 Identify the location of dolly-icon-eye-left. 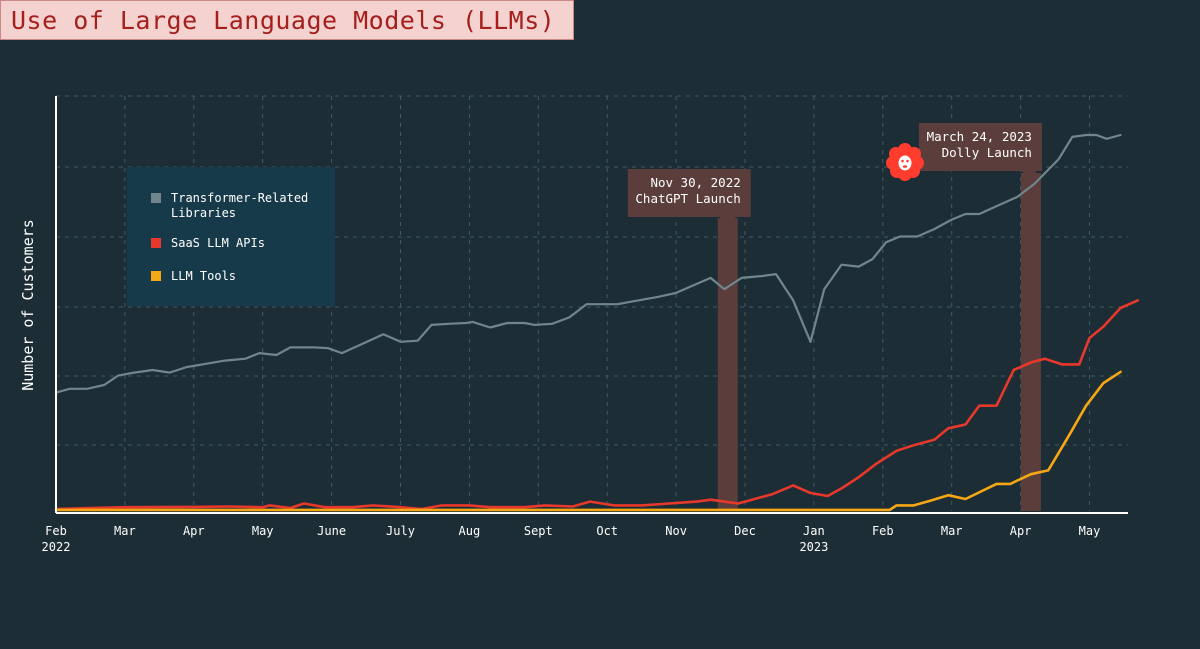
(902, 161).